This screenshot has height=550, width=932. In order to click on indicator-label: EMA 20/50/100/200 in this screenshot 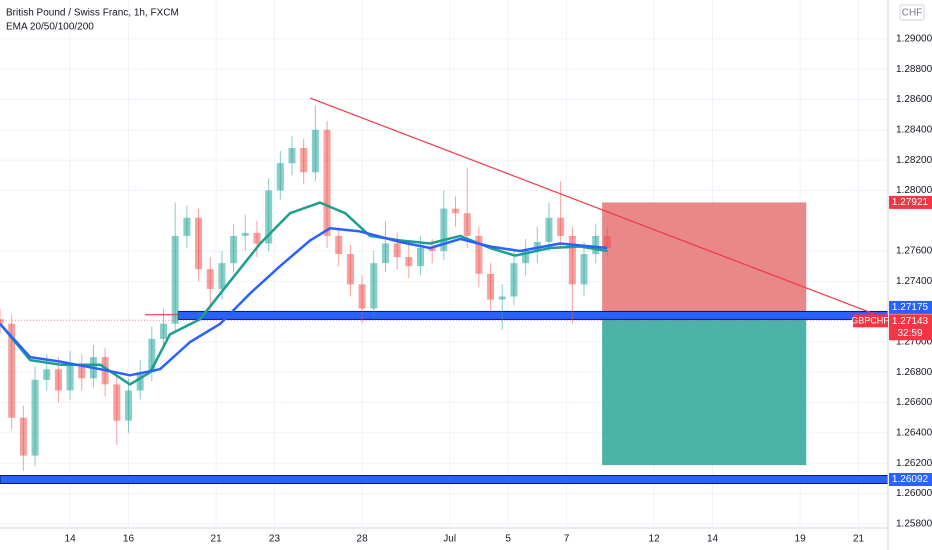, I will do `click(50, 27)`.